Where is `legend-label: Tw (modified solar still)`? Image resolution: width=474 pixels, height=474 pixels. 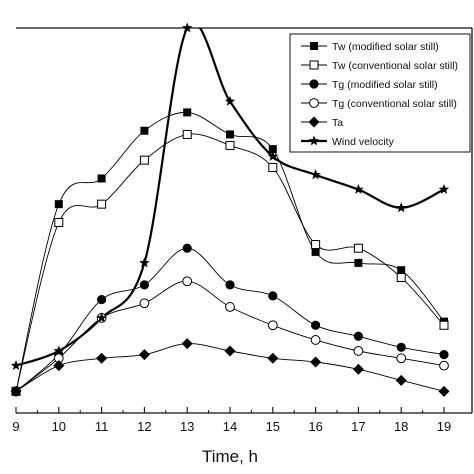
legend-label: Tw (modified solar still) is located at coordinates (385, 47).